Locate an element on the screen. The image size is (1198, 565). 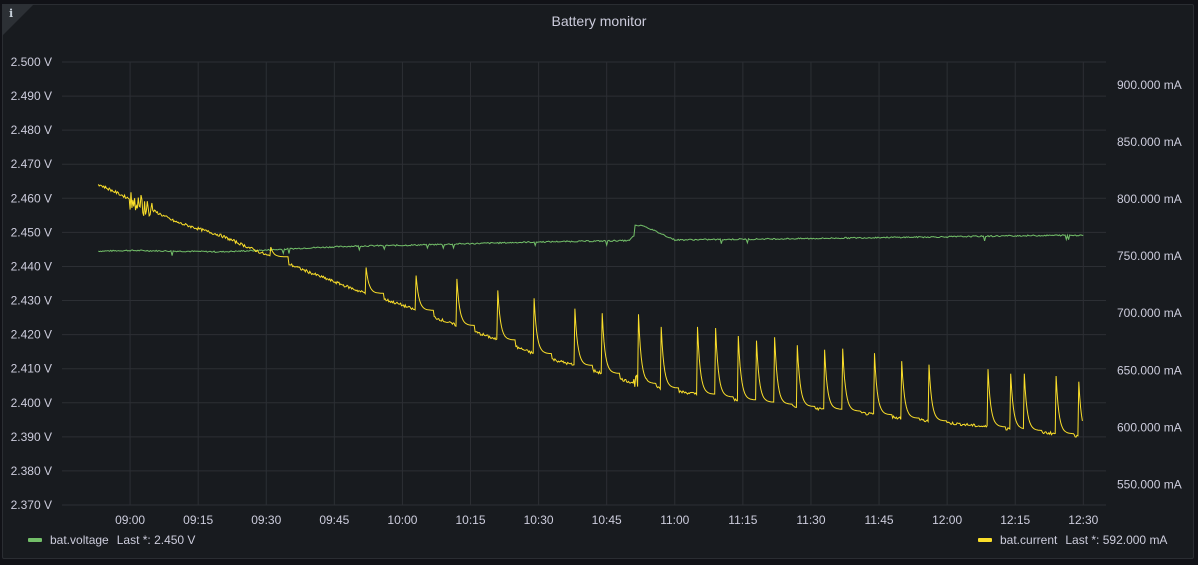
y-left-tick-label: 2.430 V is located at coordinates (31, 301).